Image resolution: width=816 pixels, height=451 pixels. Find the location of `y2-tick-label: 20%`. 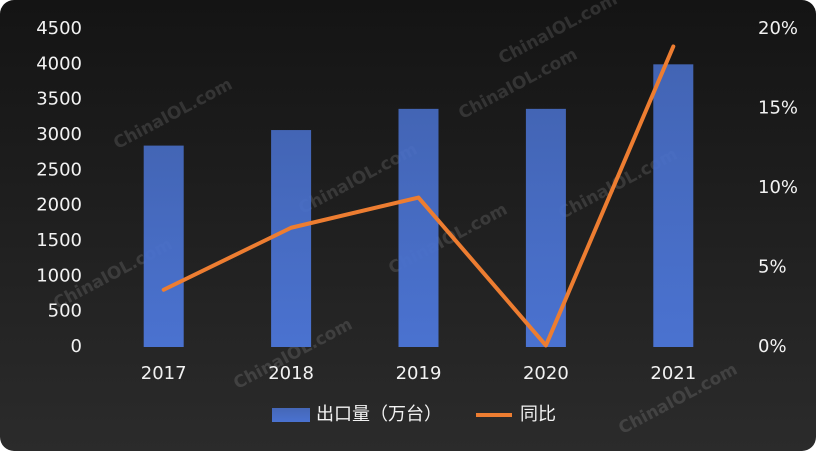

y2-tick-label: 20% is located at coordinates (778, 28).